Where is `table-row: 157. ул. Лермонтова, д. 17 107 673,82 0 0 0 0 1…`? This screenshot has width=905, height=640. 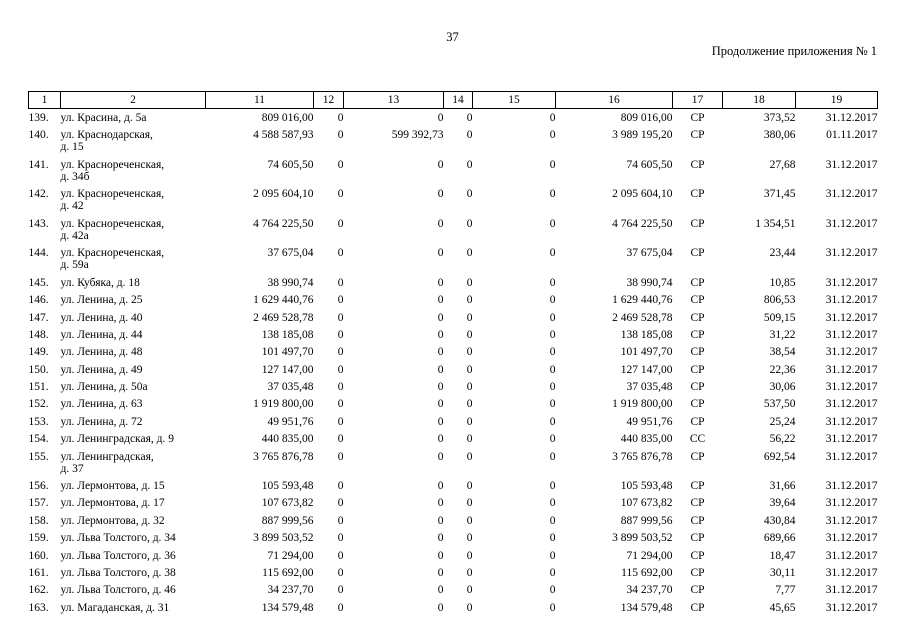 table-row: 157. ул. Лермонтова, д. 17 107 673,82 0 0 0 0 1… is located at coordinates (453, 503).